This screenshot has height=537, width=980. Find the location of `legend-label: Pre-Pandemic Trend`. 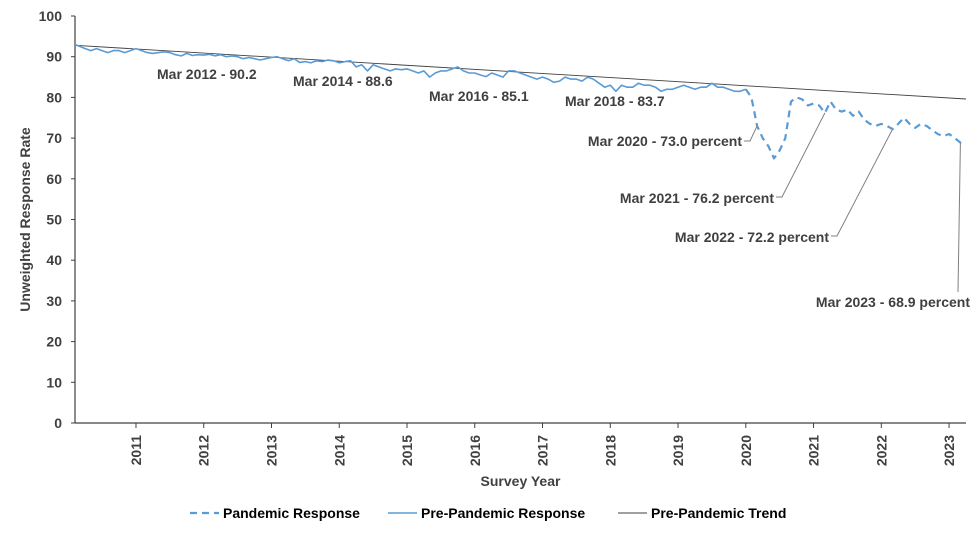

legend-label: Pre-Pandemic Trend is located at coordinates (718, 513).